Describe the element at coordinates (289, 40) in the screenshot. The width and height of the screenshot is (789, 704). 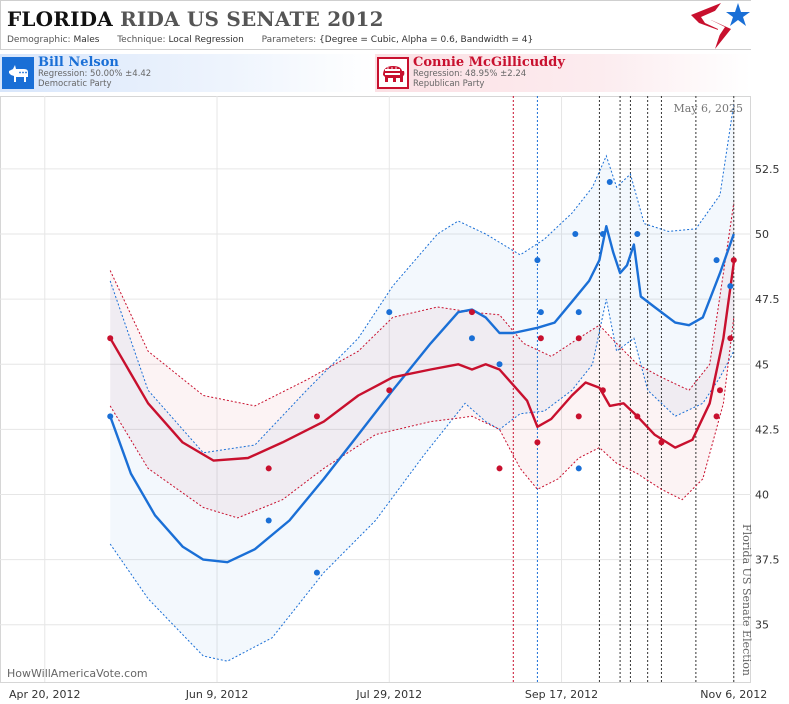
I see `parameters-label: Parameters:` at that location.